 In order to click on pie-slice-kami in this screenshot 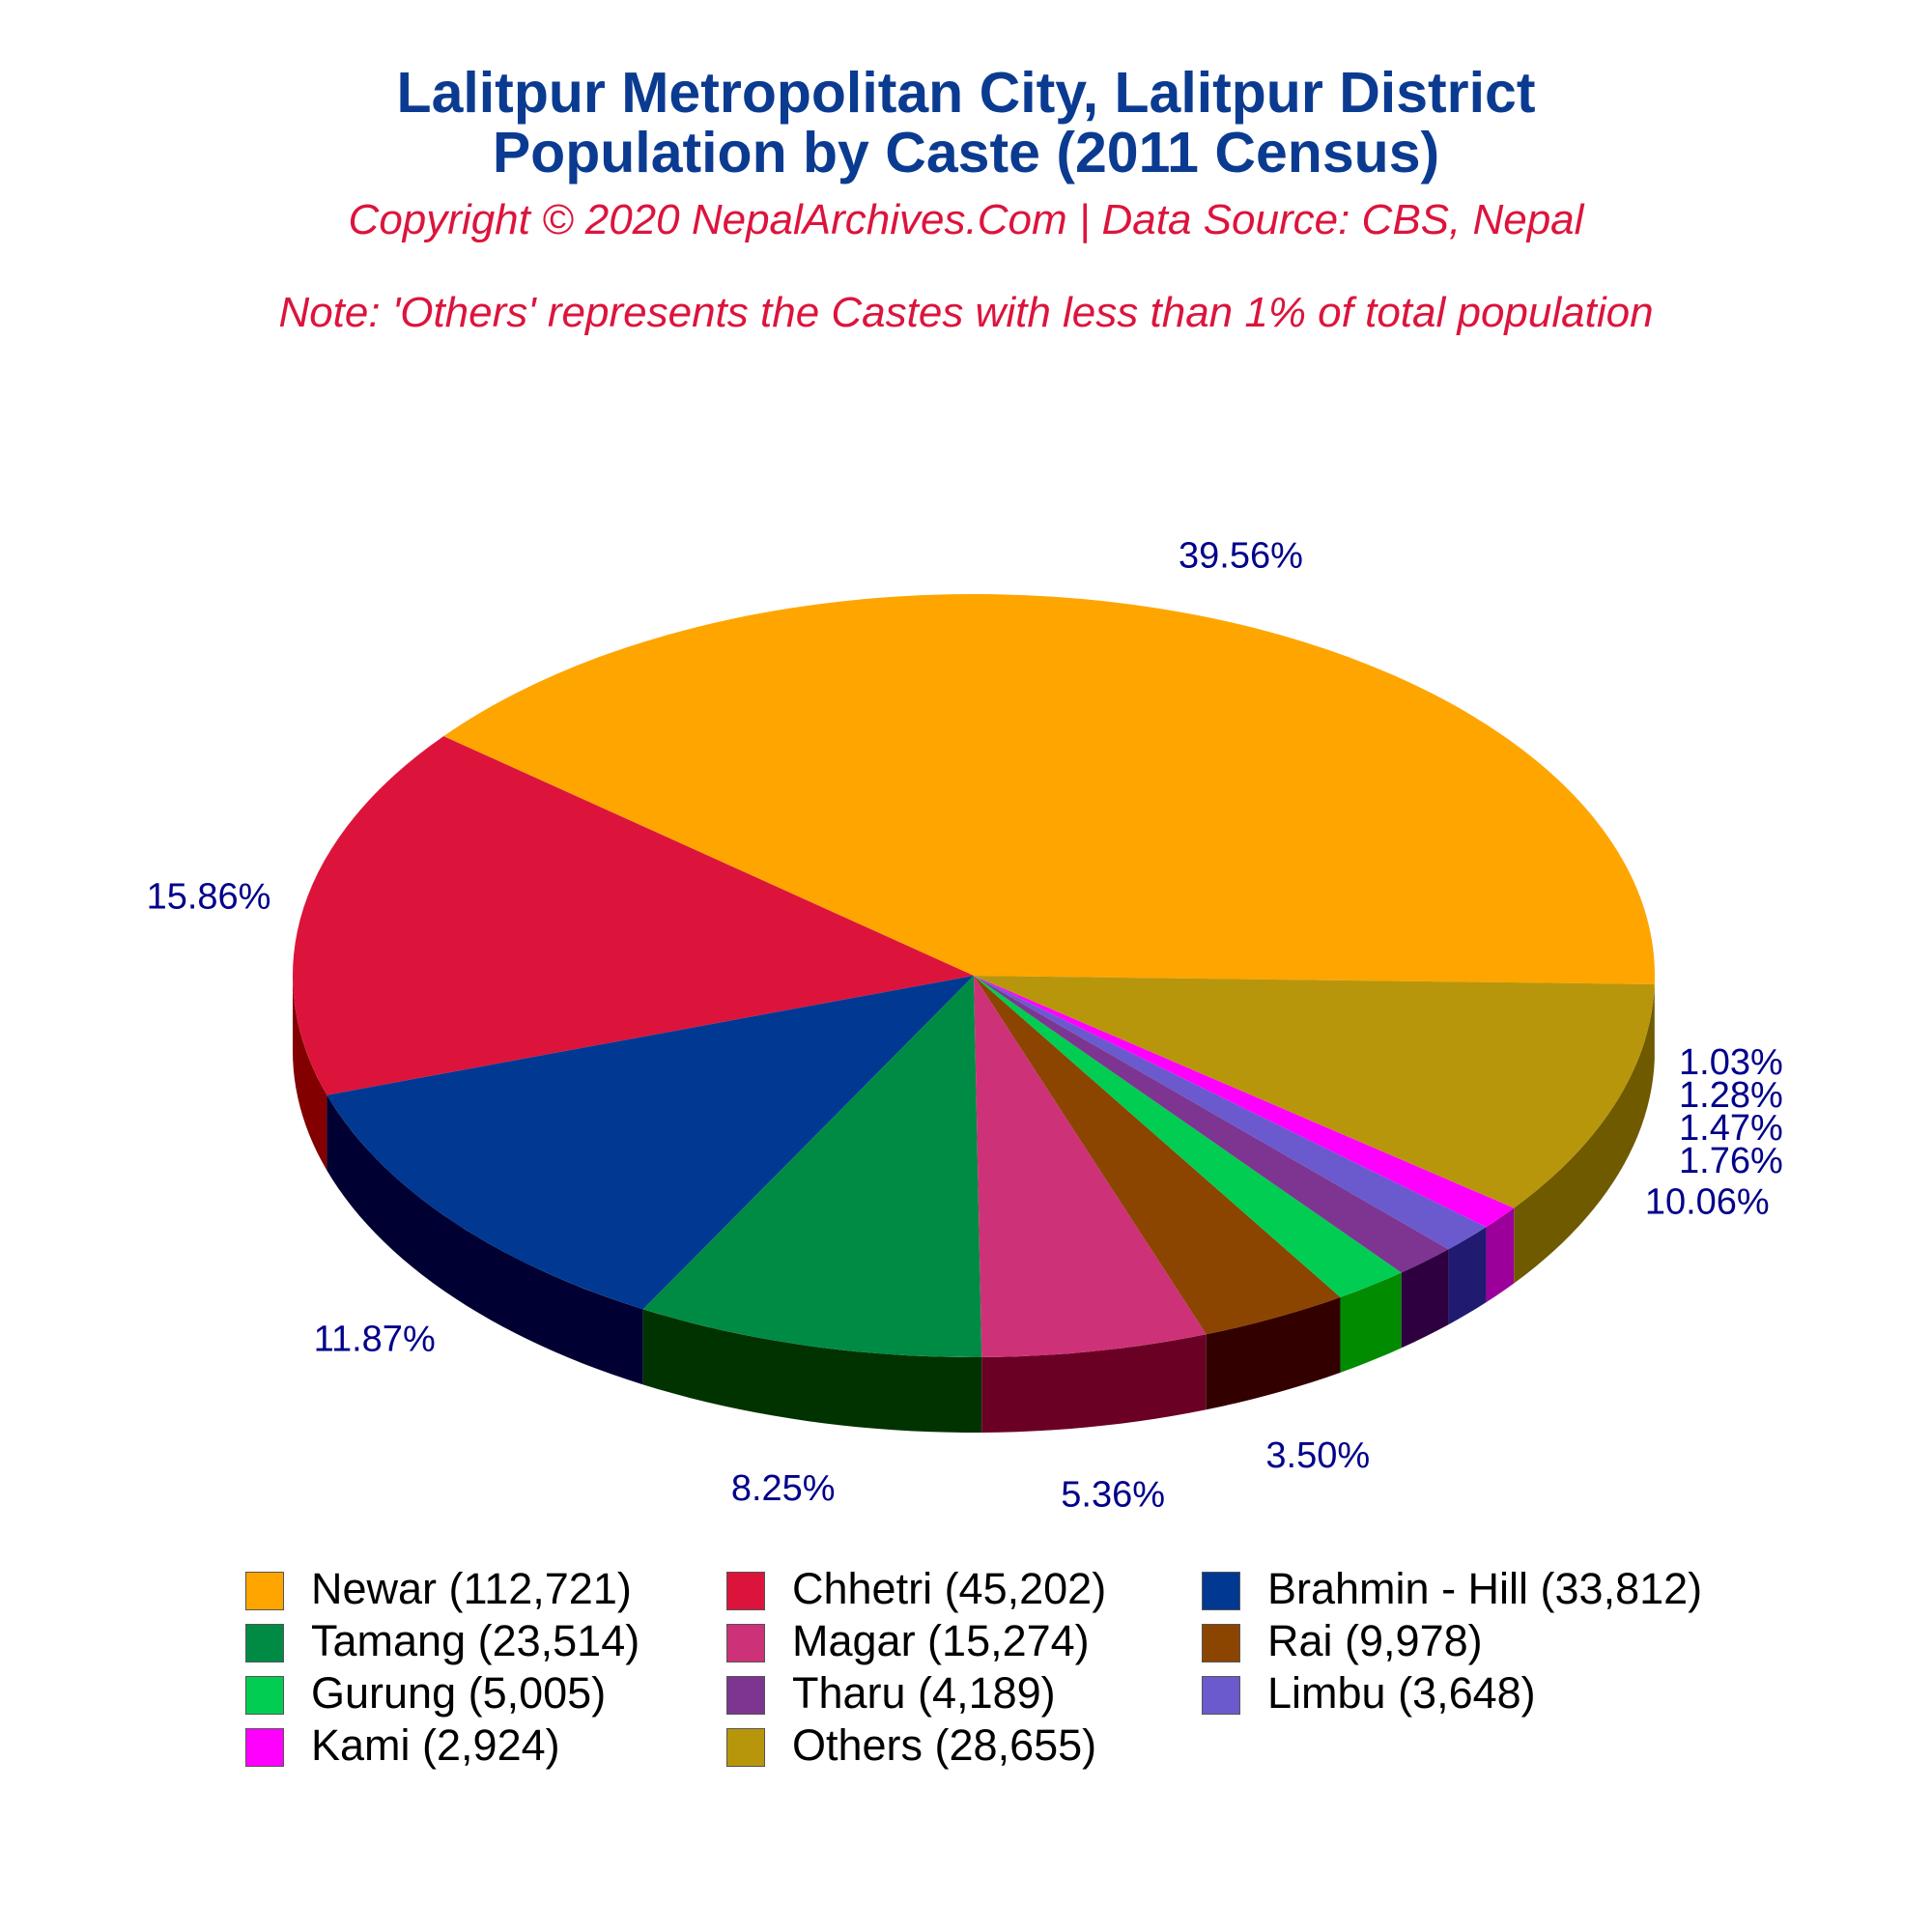, I will do `click(1244, 1102)`.